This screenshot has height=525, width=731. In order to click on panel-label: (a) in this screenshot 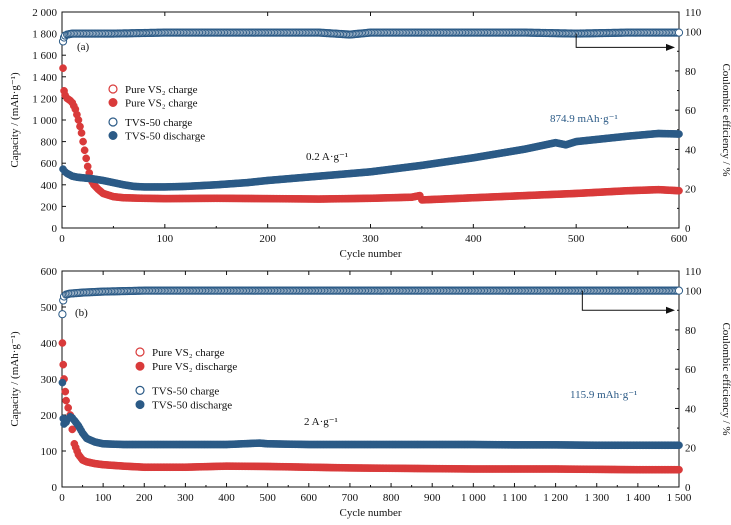, I will do `click(83, 47)`.